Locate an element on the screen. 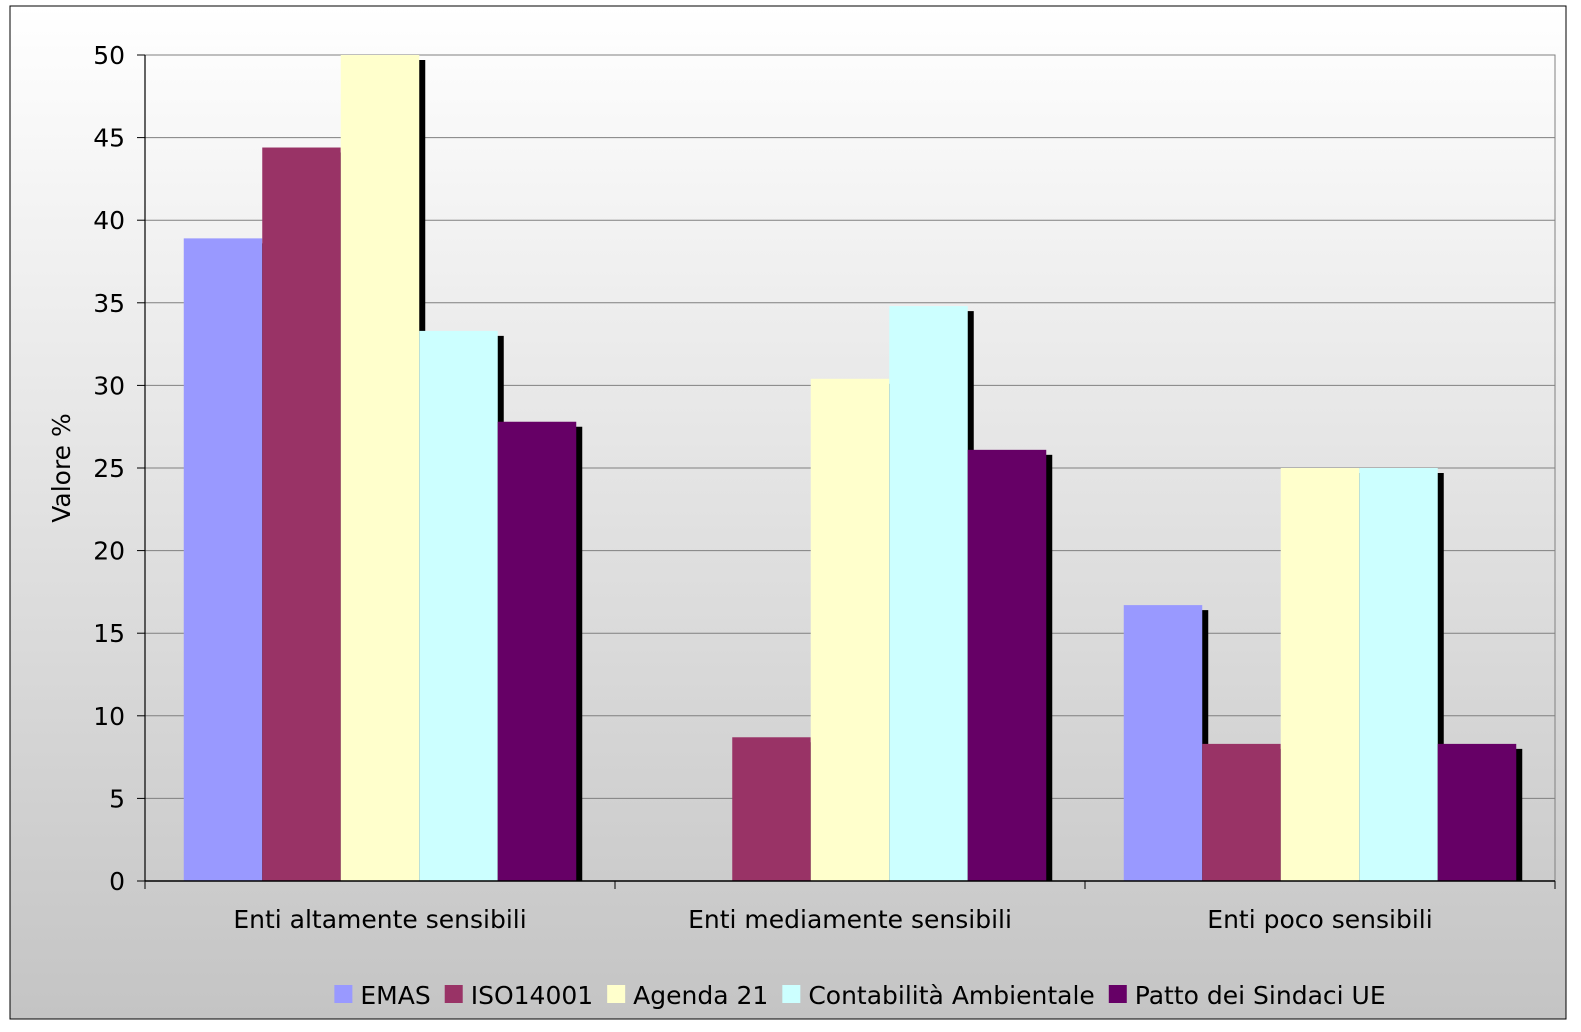 The width and height of the screenshot is (1581, 1032). y-tick-label: 30 is located at coordinates (109, 385).